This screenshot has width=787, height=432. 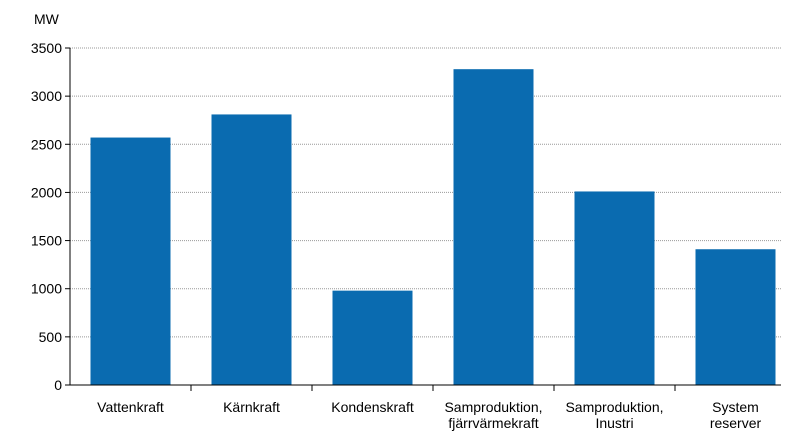 I want to click on y-tick-label: 3000, so click(x=46, y=96).